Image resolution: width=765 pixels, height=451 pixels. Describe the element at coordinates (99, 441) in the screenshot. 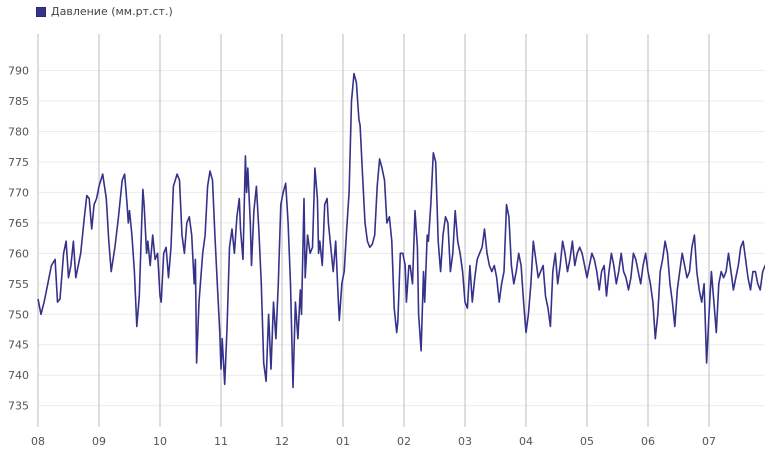

I see `x-tick-label-09: 09` at that location.